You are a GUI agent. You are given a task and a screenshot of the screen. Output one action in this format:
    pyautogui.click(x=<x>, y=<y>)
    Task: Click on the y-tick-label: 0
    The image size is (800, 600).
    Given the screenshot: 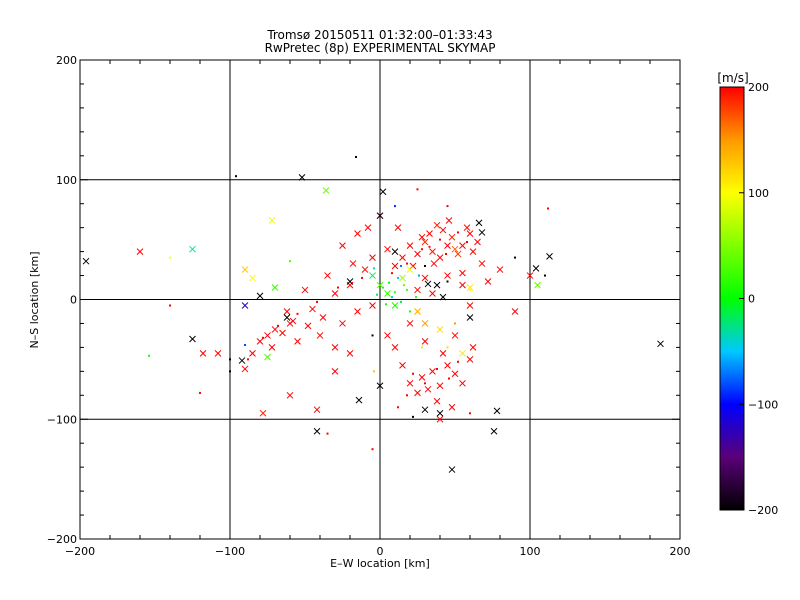 What is the action you would take?
    pyautogui.click(x=73, y=300)
    